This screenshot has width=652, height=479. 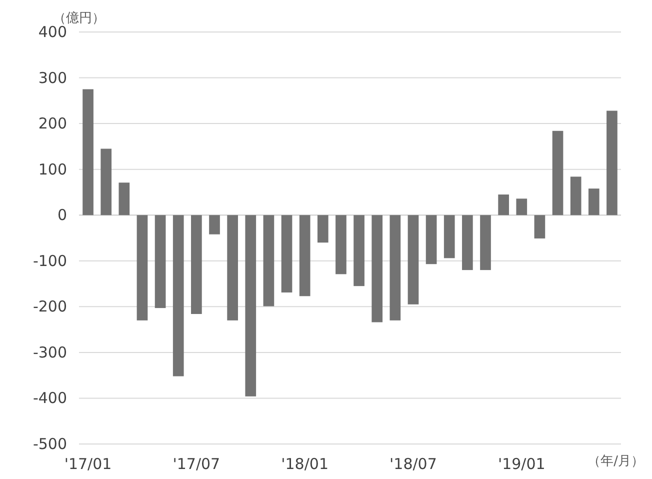 I want to click on y-tick-label: 300, so click(x=52, y=77).